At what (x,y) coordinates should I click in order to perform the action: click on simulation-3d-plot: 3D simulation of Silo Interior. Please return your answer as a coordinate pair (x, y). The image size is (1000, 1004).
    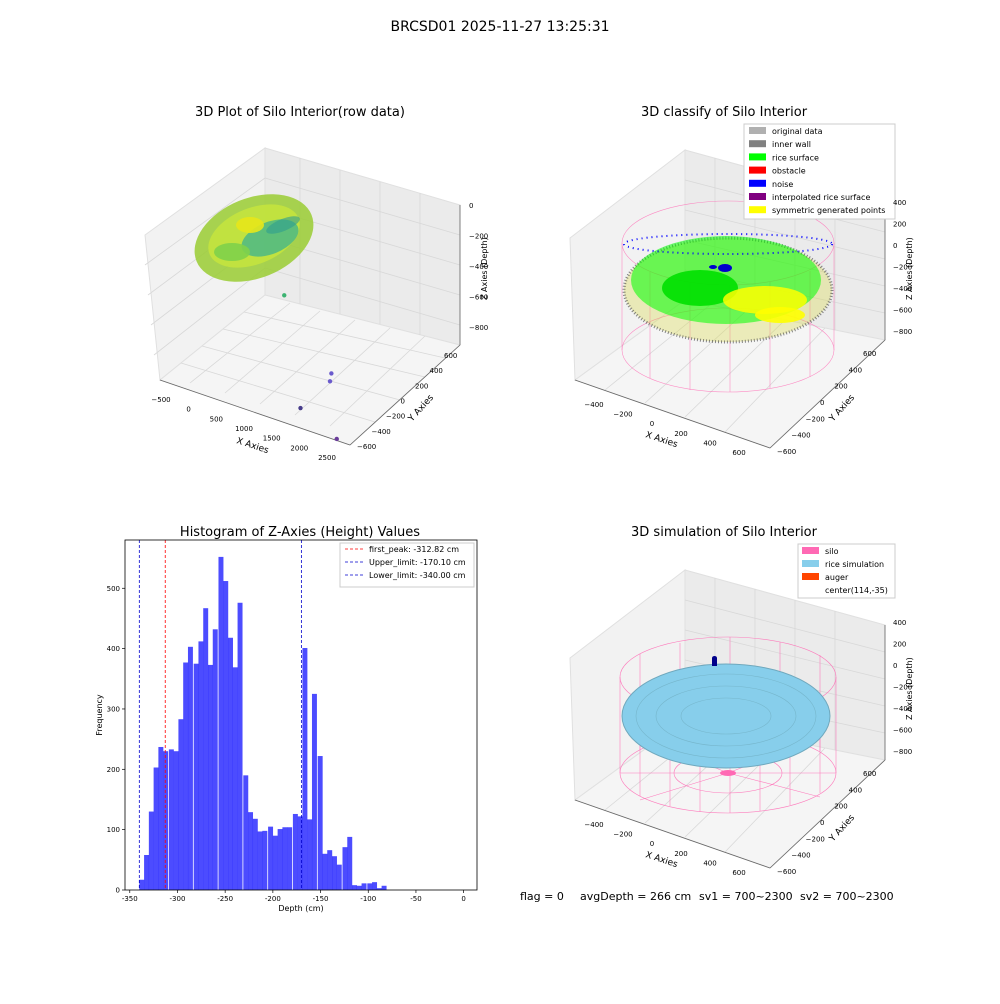
    Looking at the image, I should click on (741, 701).